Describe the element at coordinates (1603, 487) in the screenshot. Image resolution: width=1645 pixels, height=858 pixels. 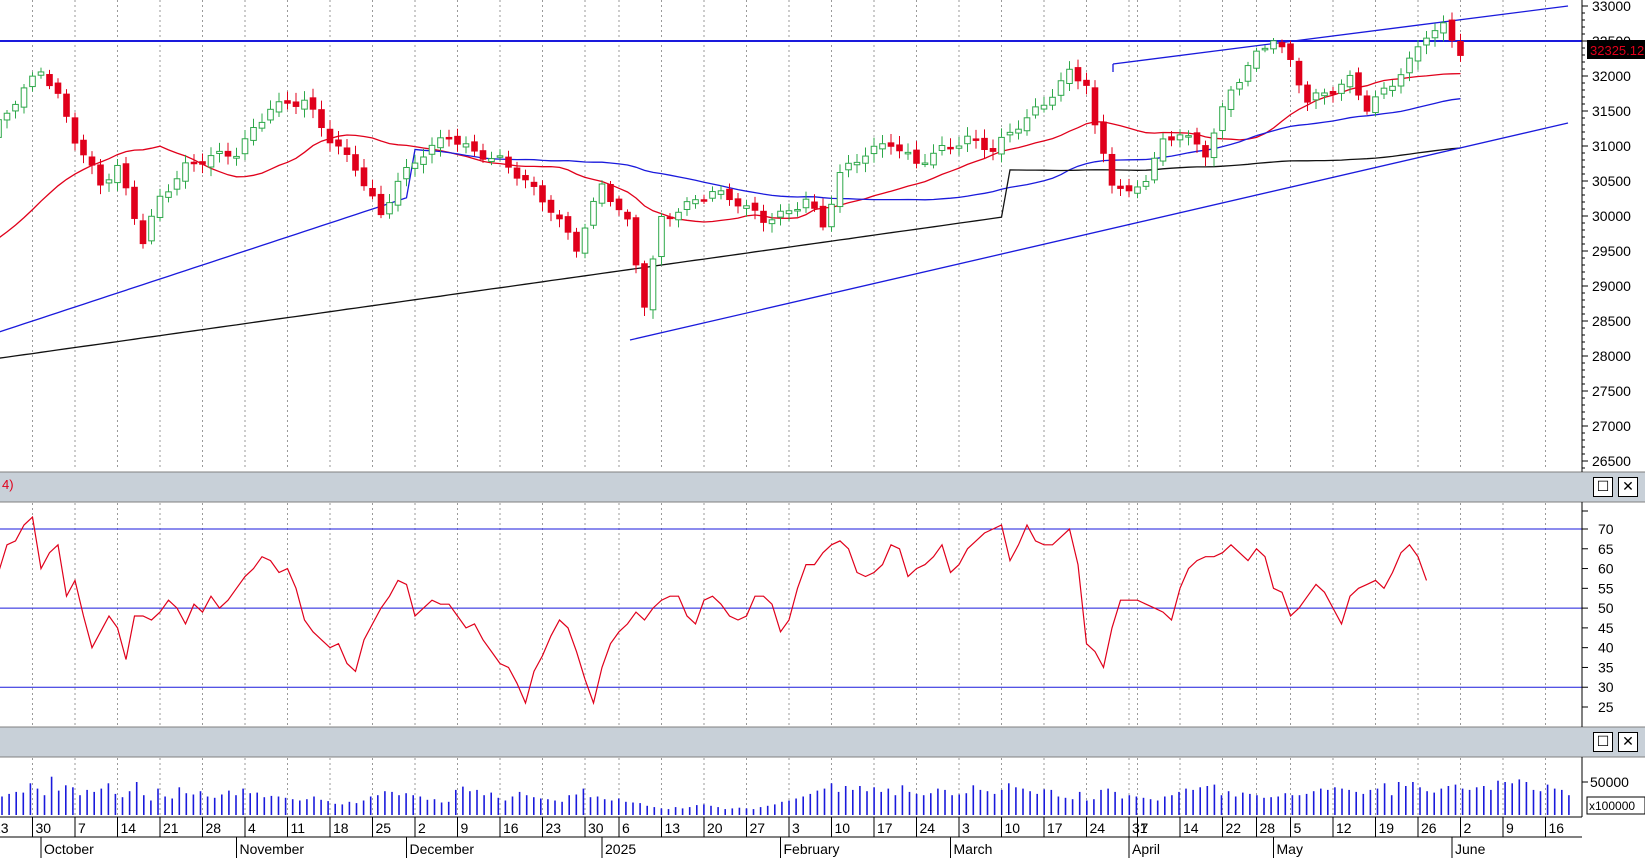
I see `rsi-maximize-button: ☐` at that location.